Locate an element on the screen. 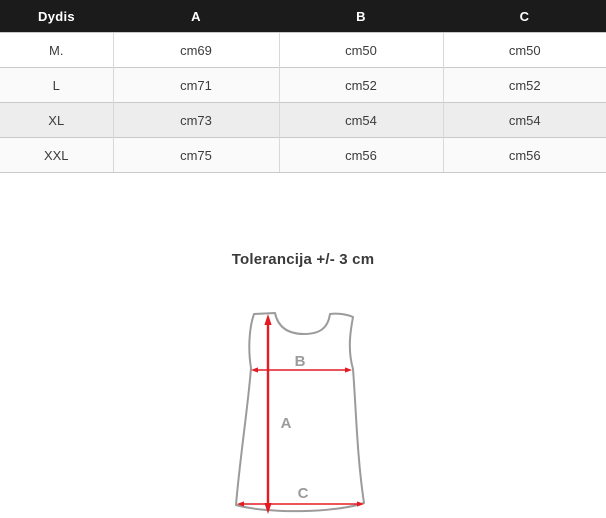 This screenshot has width=606, height=518. column-header-c: C is located at coordinates (524, 16).